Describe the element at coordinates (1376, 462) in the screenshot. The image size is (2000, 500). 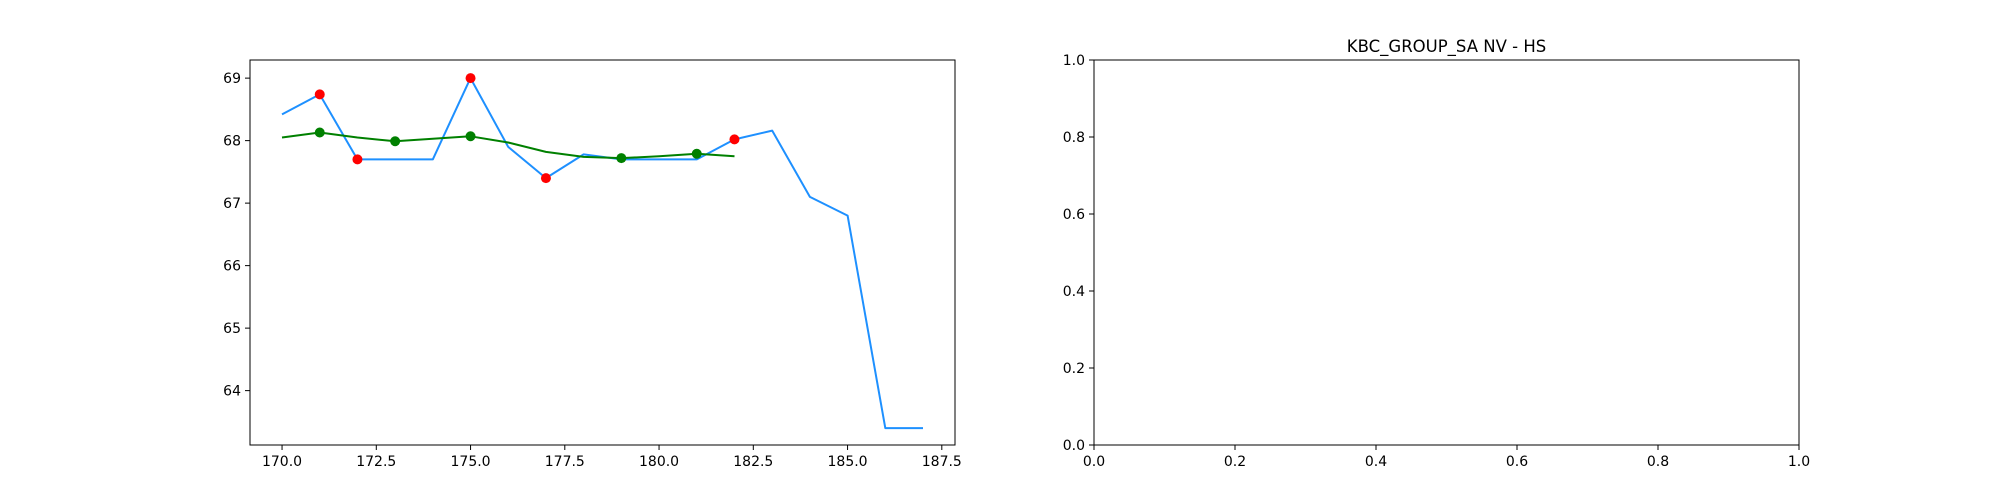
I see `x-tick-label: 0.4` at that location.